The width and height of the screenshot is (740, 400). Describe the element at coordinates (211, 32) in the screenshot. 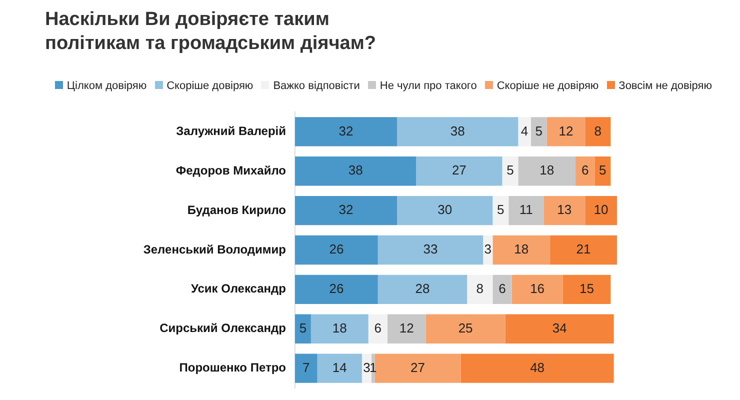

I see `chart-title: Наскільки Ви довіряєте таким політикам та громадським діячам?` at that location.